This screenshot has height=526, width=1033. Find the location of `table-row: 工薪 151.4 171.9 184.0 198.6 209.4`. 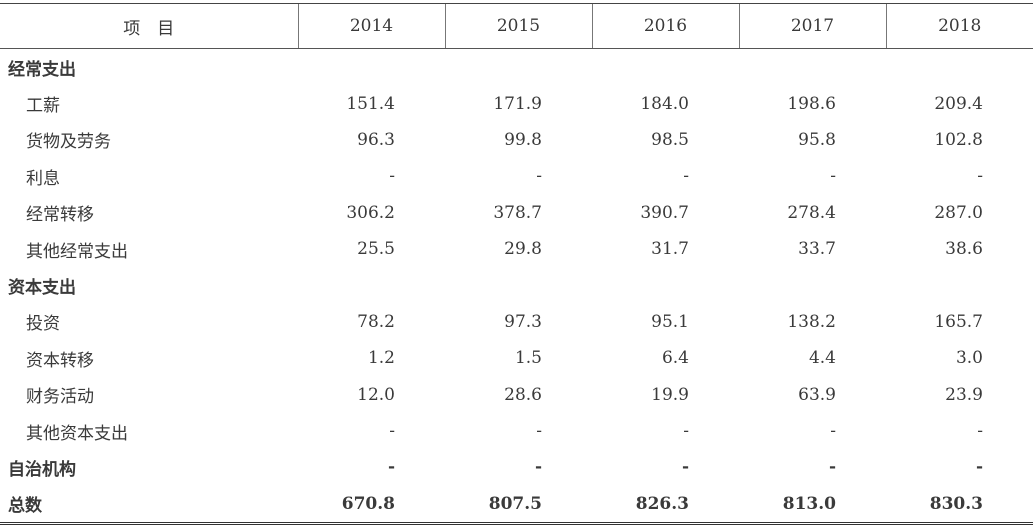

table-row: 工薪 151.4 171.9 184.0 198.6 209.4 is located at coordinates (516, 103).